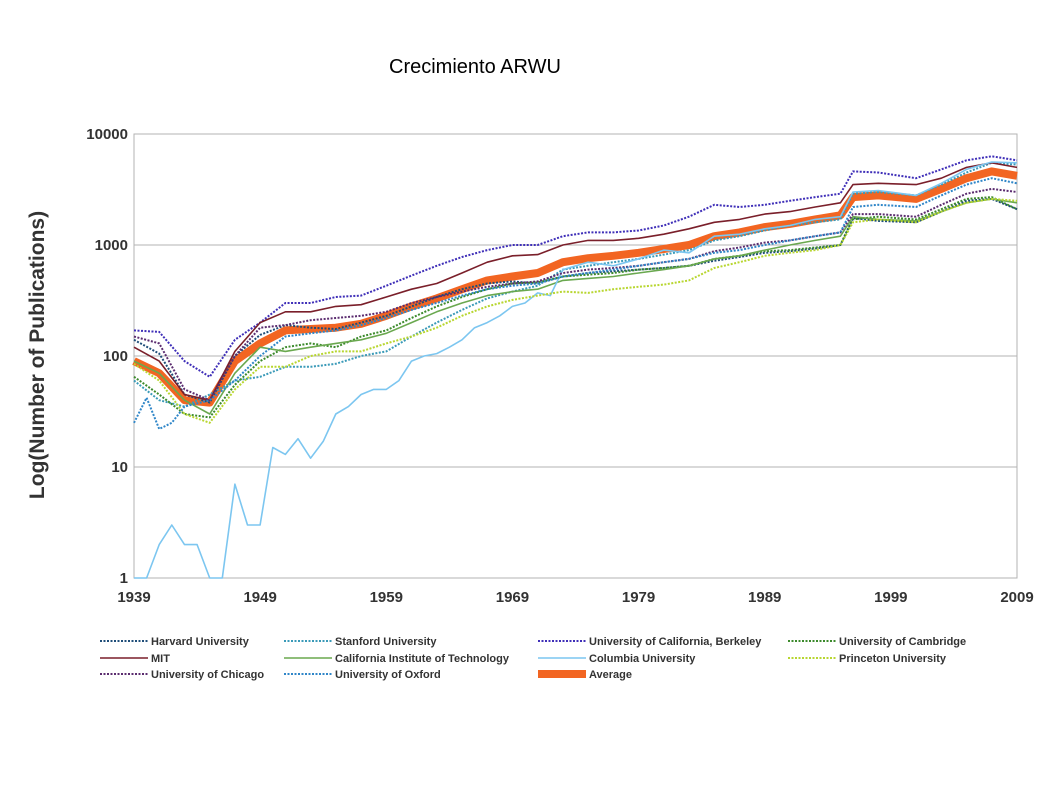 The height and width of the screenshot is (793, 1058). I want to click on legend-item: University of Oxford, so click(362, 675).